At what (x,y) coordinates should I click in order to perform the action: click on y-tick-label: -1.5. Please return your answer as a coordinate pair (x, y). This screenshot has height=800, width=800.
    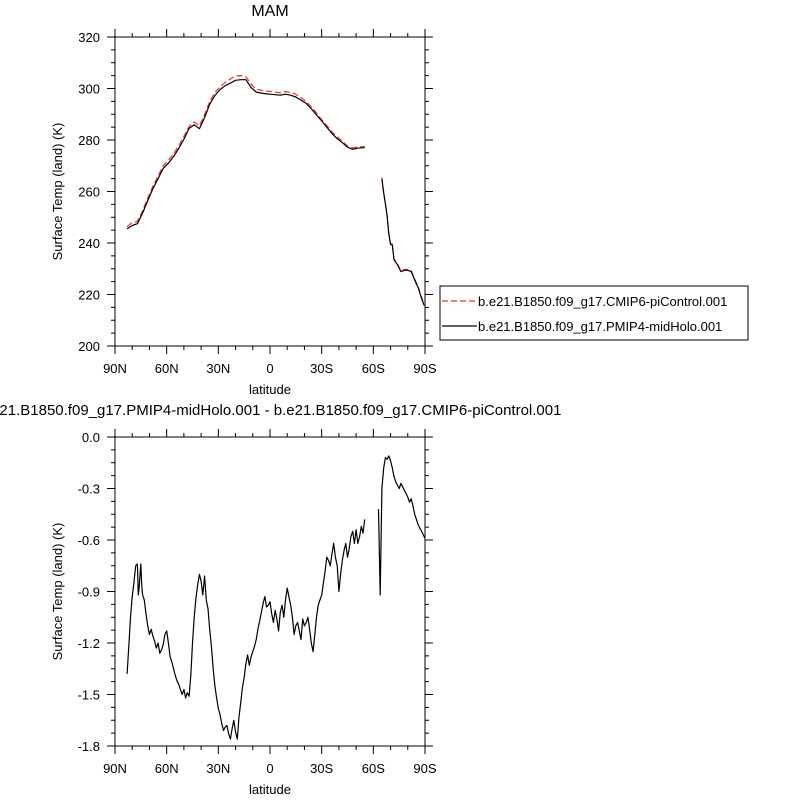
    Looking at the image, I should click on (89, 695).